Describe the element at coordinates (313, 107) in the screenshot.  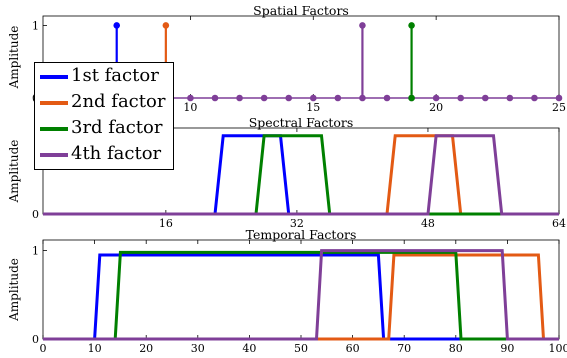
I see `spatial-xtick-label: 15` at that location.